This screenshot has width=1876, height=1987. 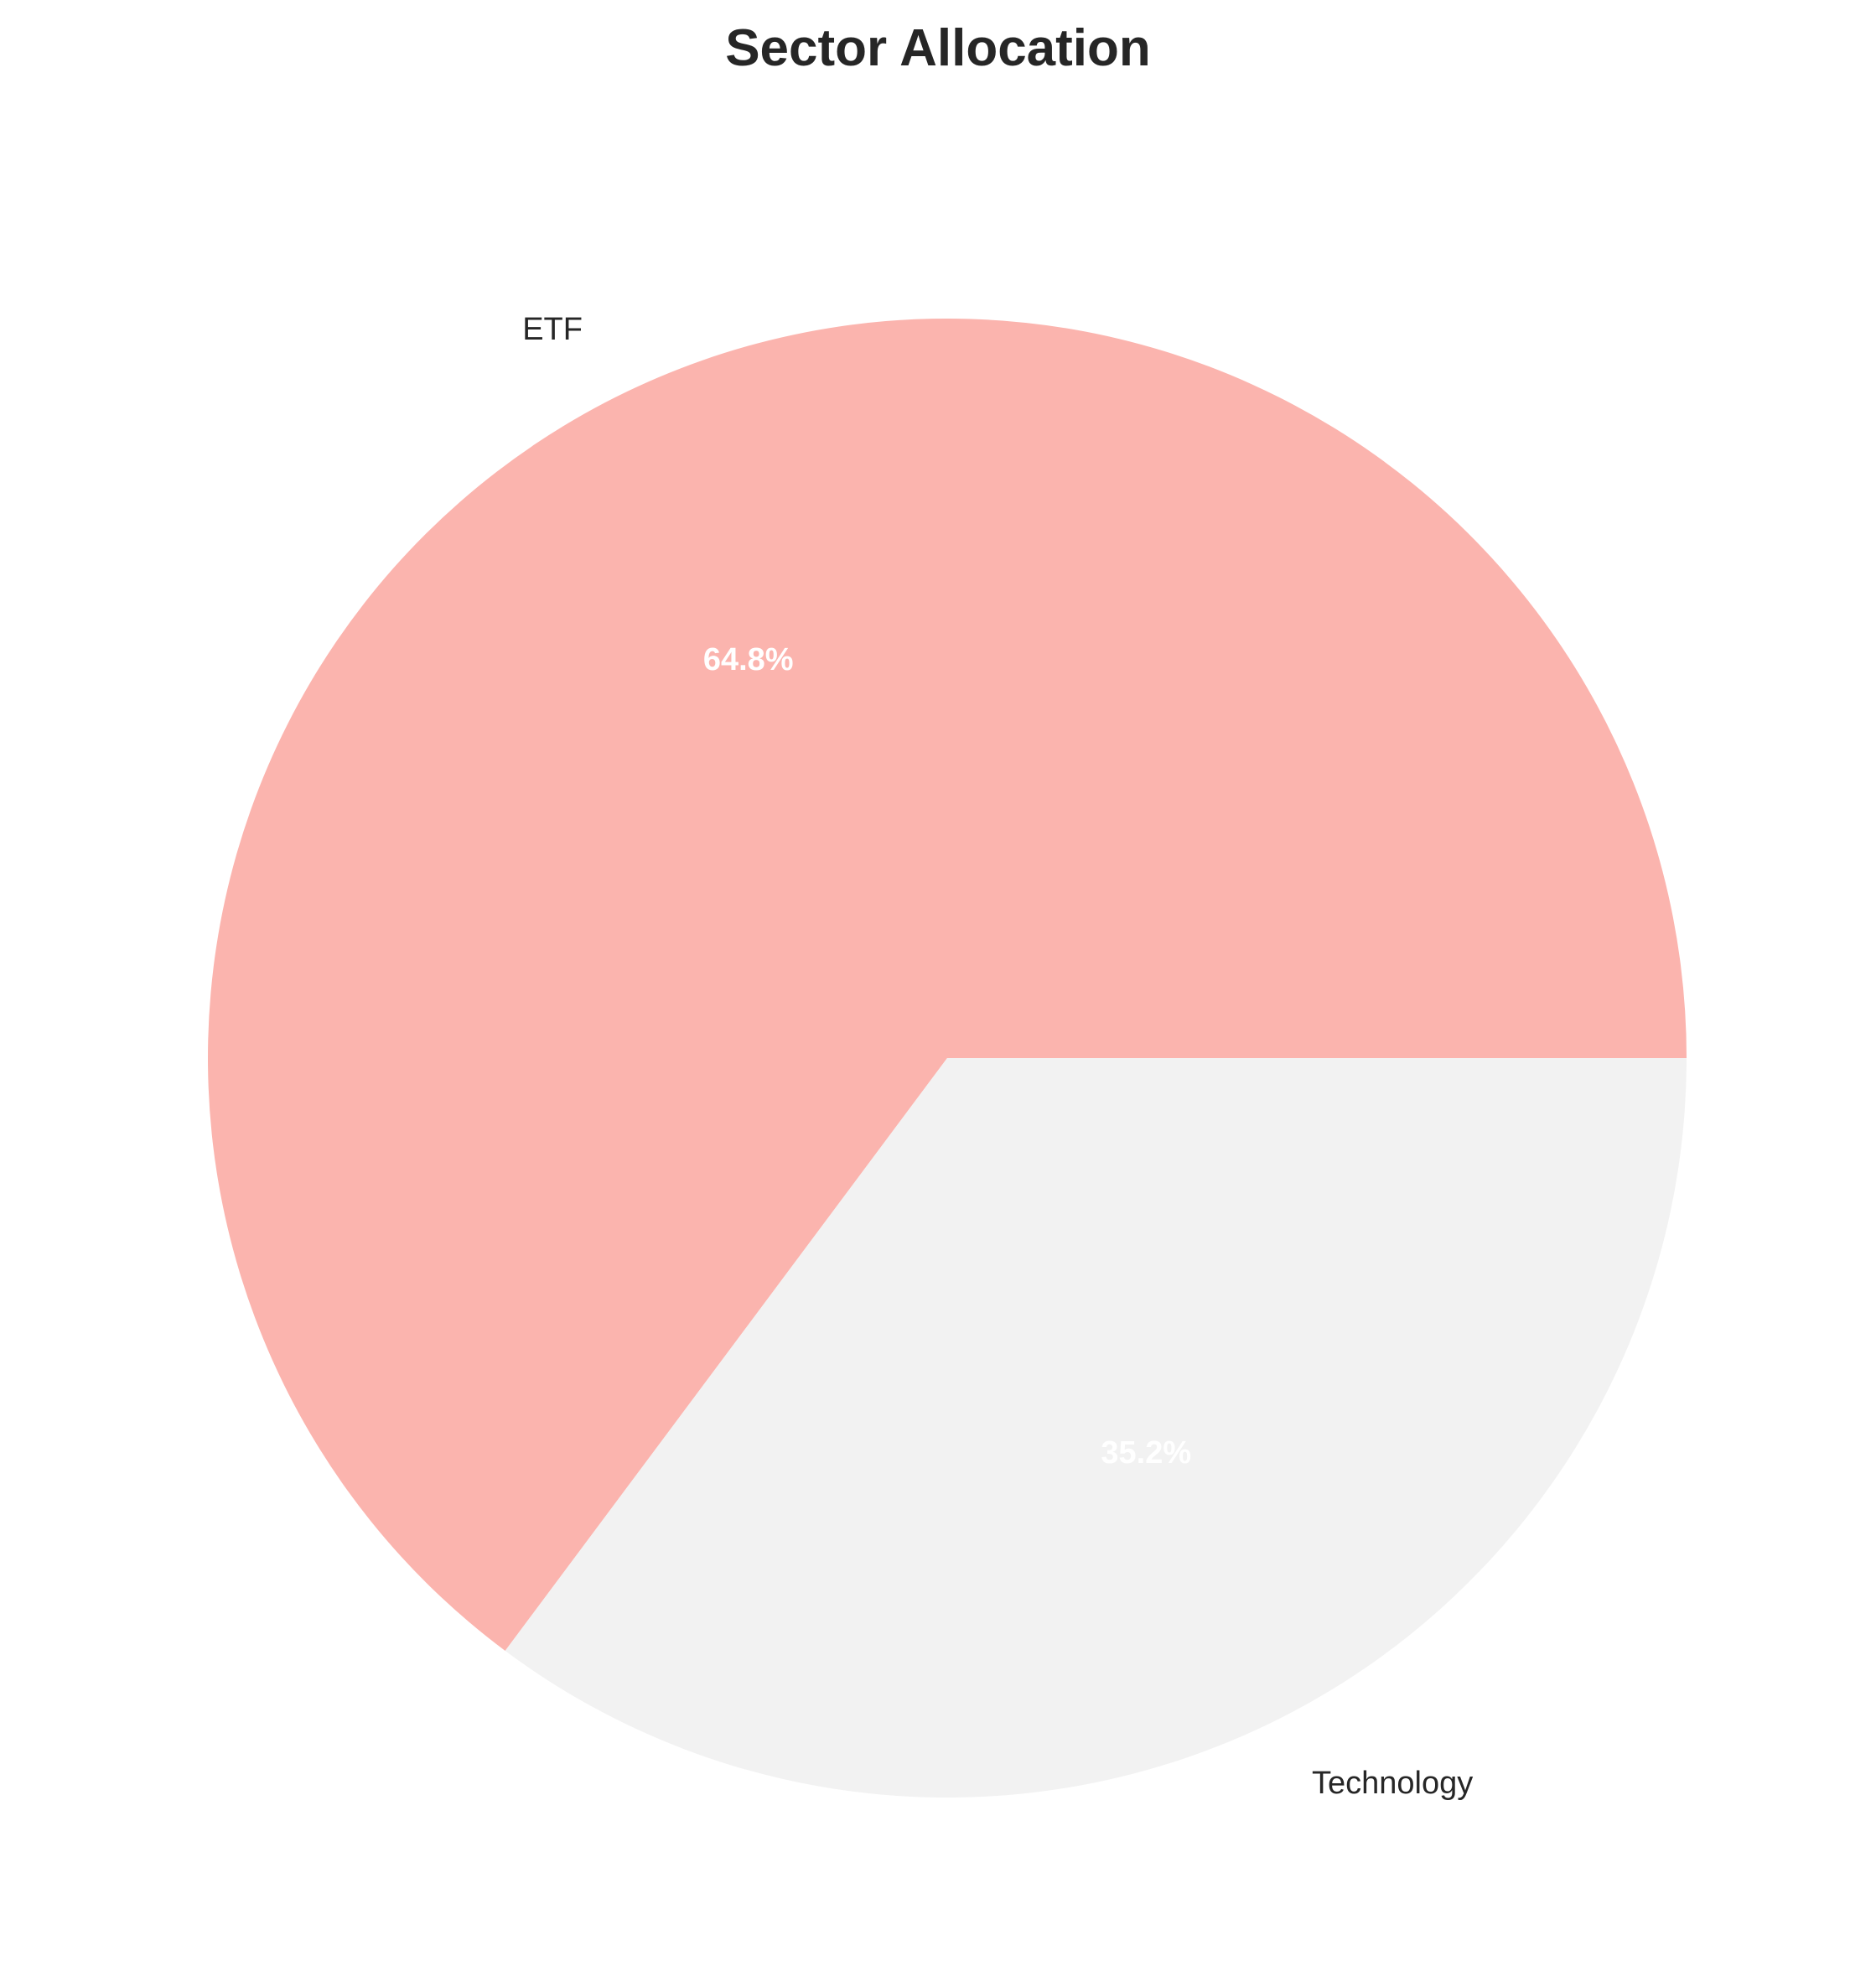 I want to click on slice-label-etf: ETF, so click(x=552, y=329).